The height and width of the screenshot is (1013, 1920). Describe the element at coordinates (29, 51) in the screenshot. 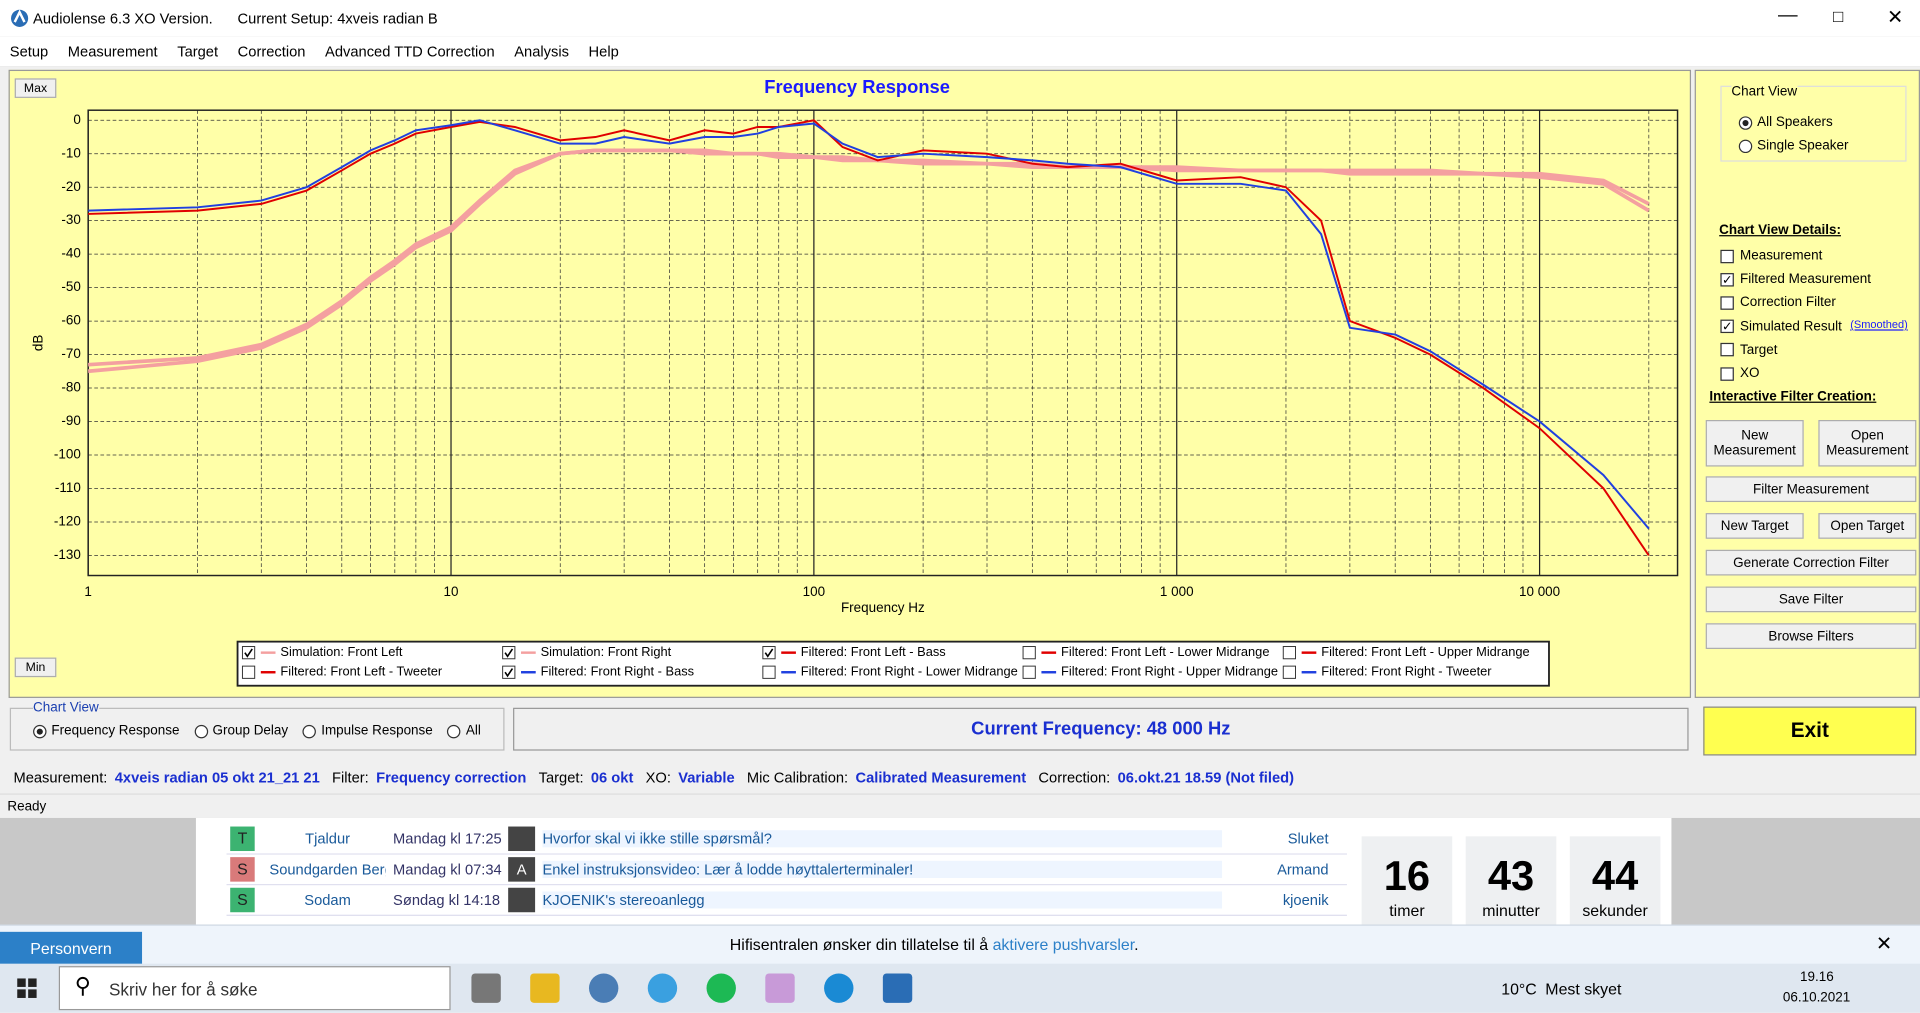

I see `menu-item: Setup` at that location.